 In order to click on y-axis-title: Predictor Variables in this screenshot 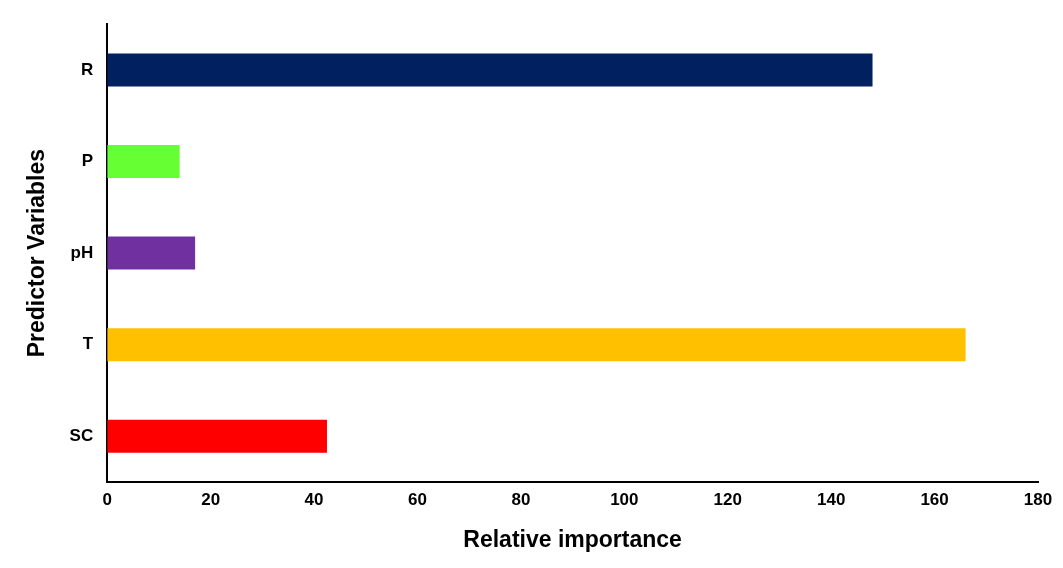, I will do `click(36, 253)`.